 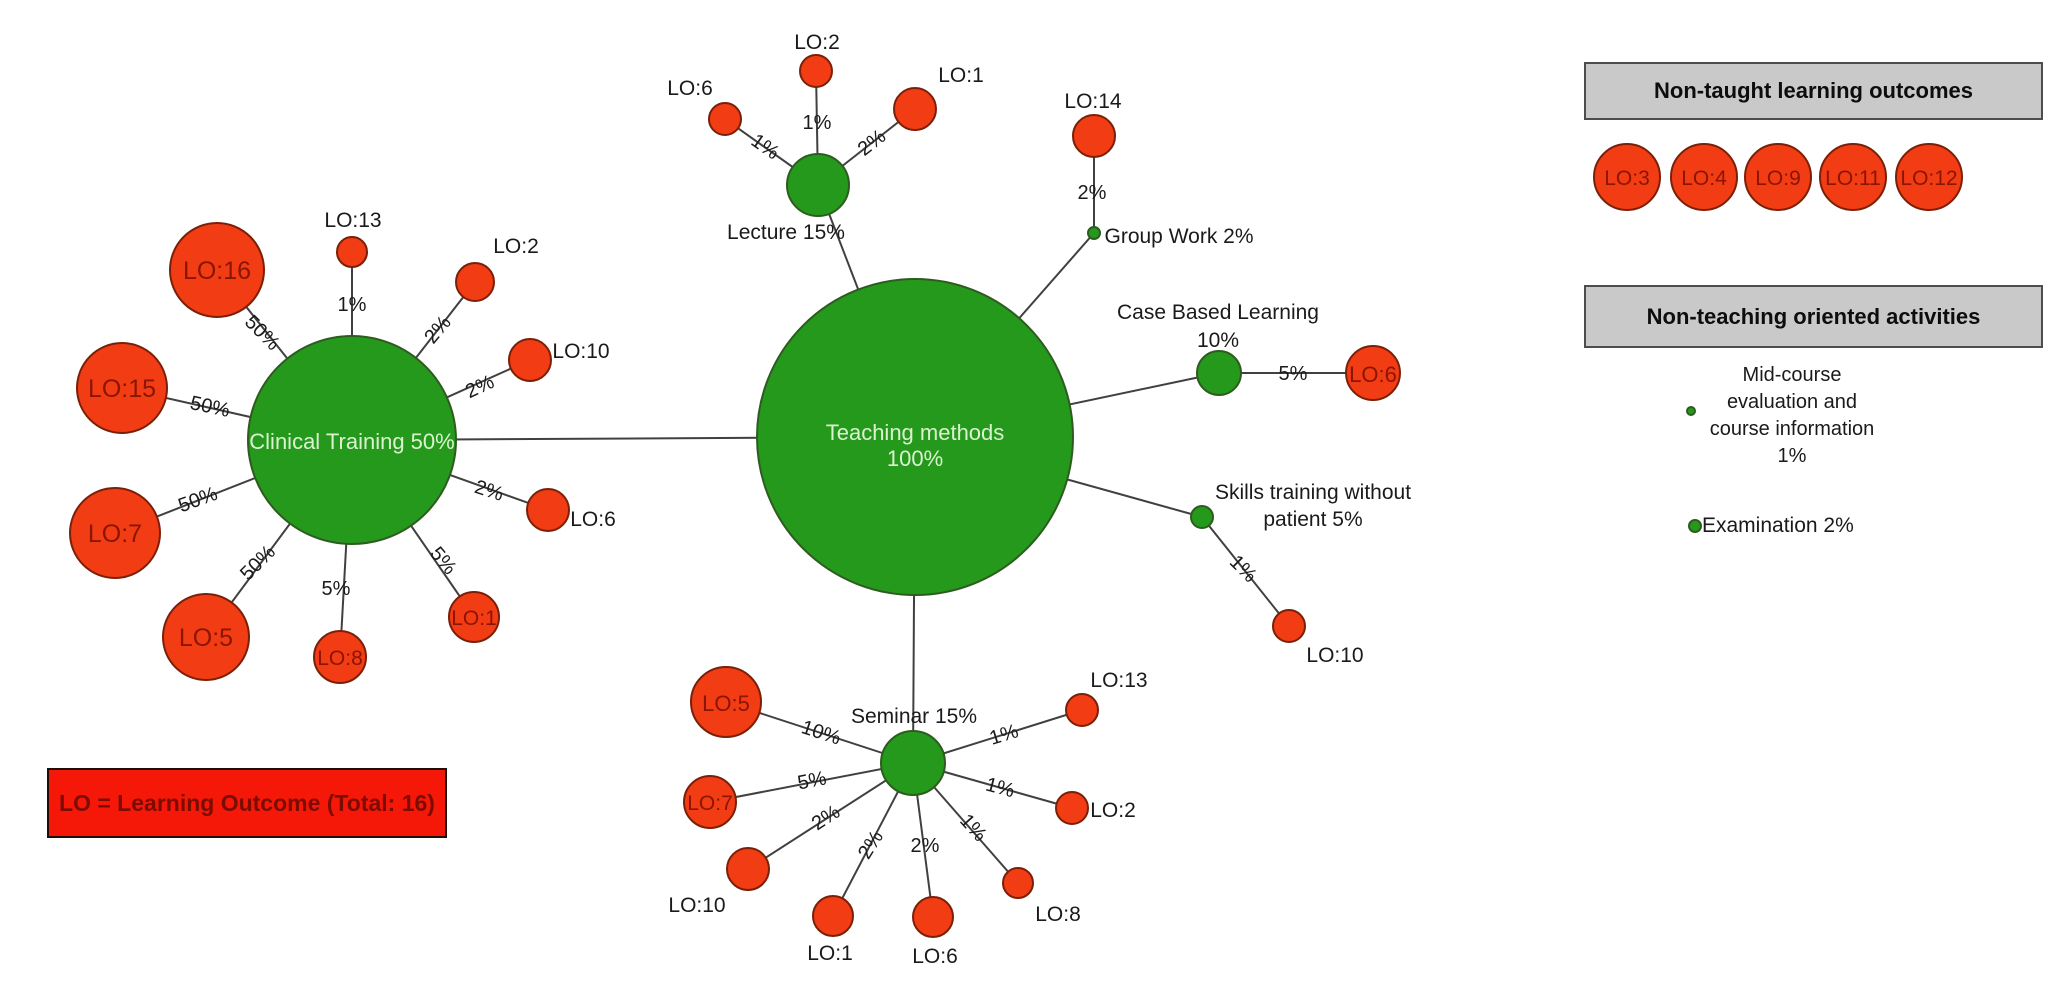 What do you see at coordinates (197, 500) in the screenshot?
I see `edge-label-clinical-c-lo7: 50%` at bounding box center [197, 500].